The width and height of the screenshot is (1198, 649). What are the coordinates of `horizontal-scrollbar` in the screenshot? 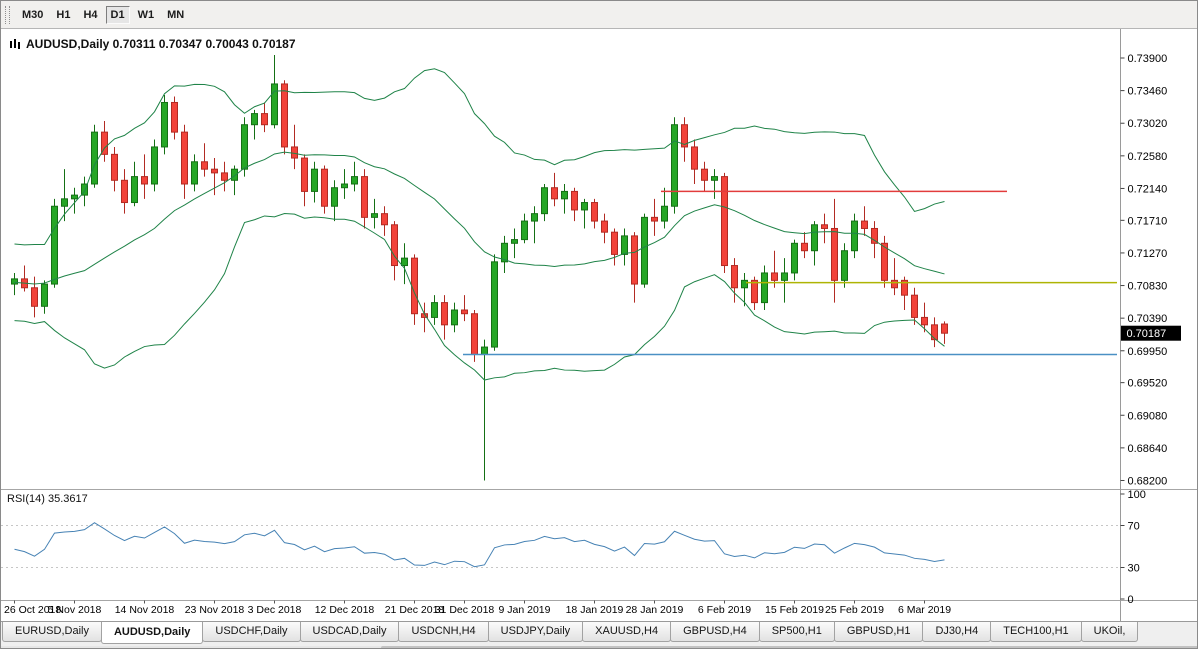 It's located at (599, 647).